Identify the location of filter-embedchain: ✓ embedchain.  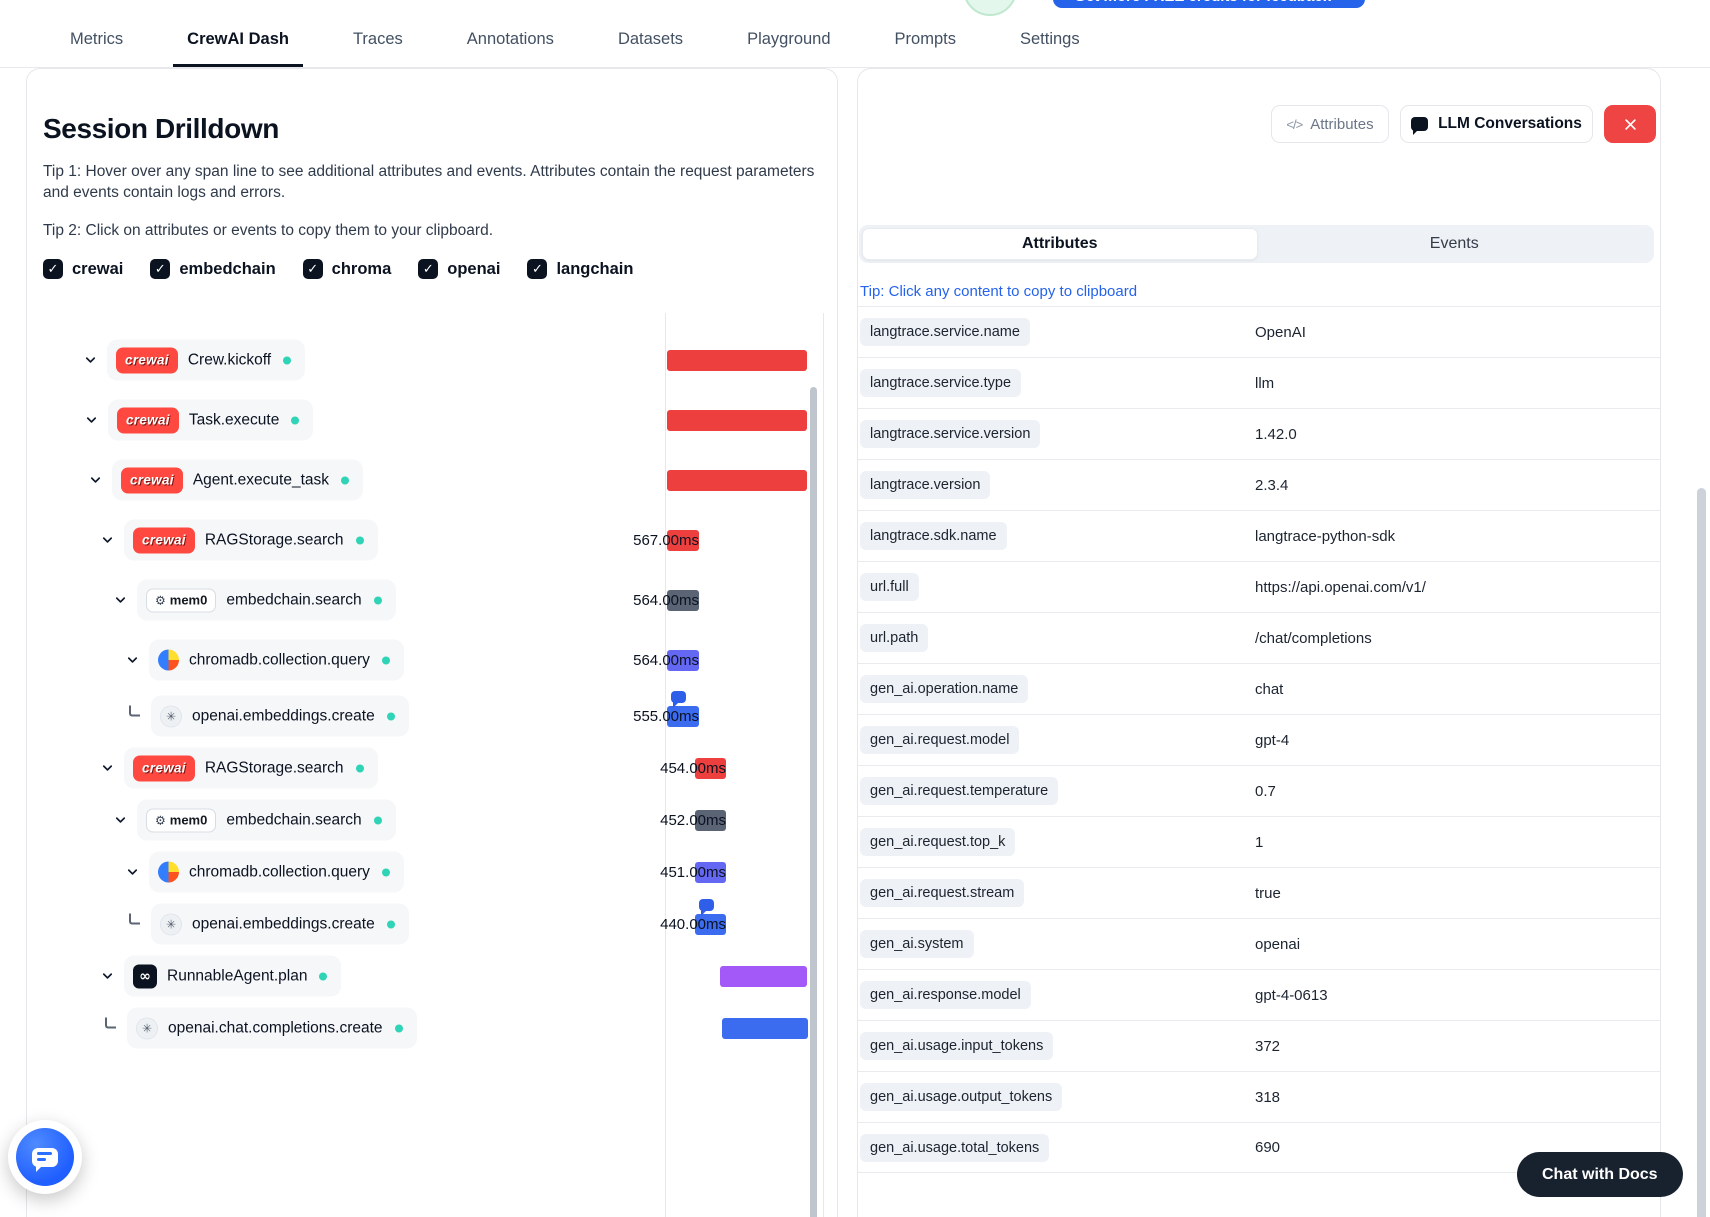
(213, 269).